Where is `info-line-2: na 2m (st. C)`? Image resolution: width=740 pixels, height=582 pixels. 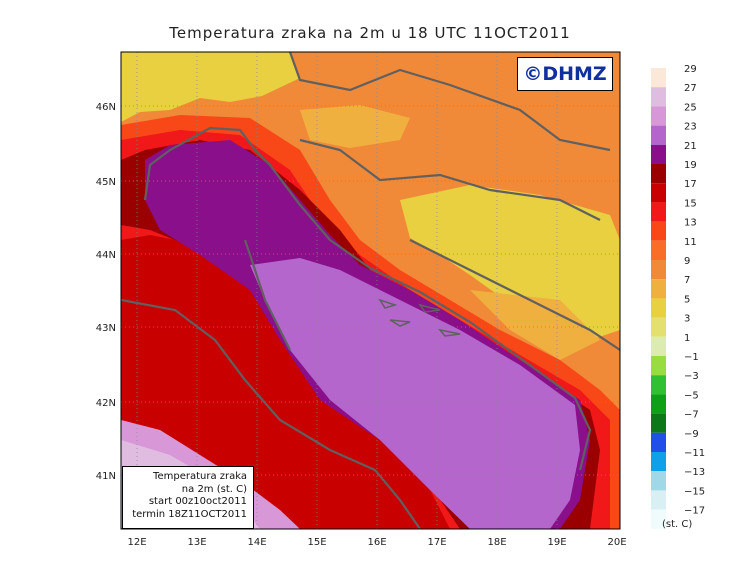 info-line-2: na 2m (st. C) is located at coordinates (214, 489).